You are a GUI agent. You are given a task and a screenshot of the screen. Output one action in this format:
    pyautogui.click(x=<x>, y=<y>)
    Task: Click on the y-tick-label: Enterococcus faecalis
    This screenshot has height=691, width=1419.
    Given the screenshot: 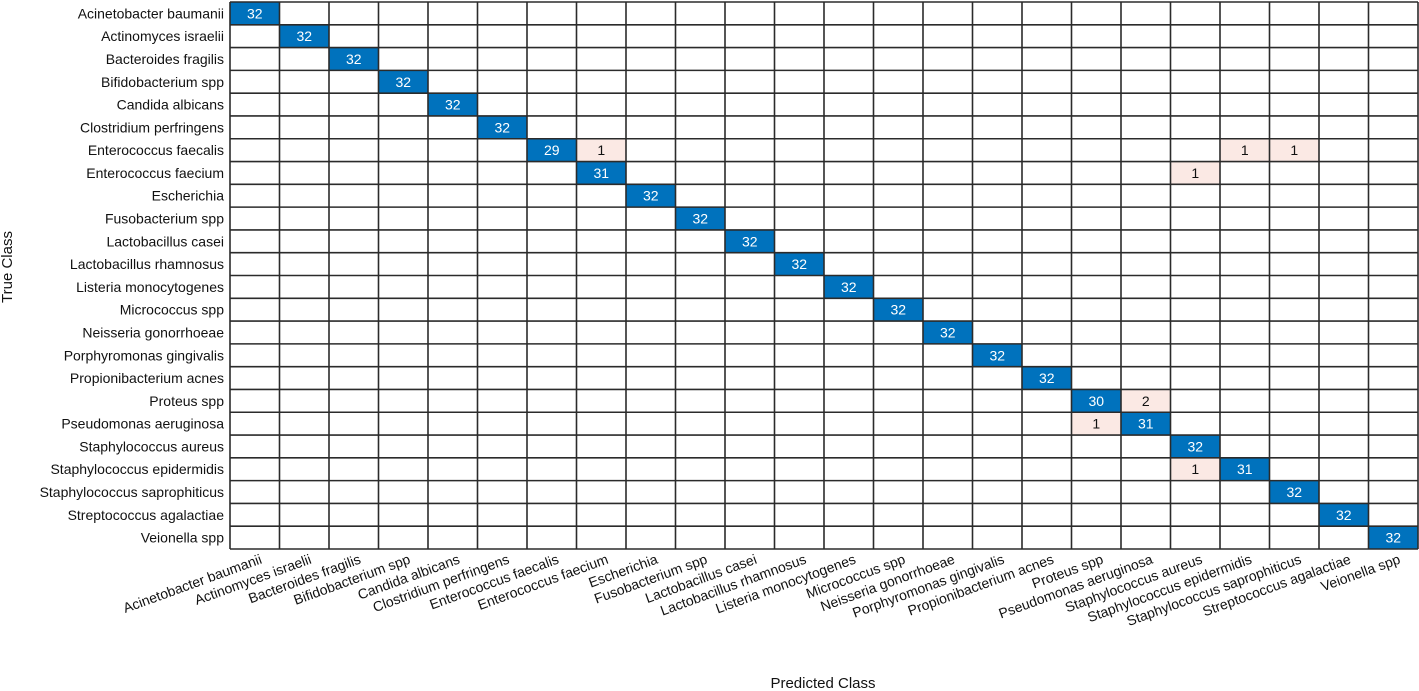 What is the action you would take?
    pyautogui.click(x=156, y=150)
    